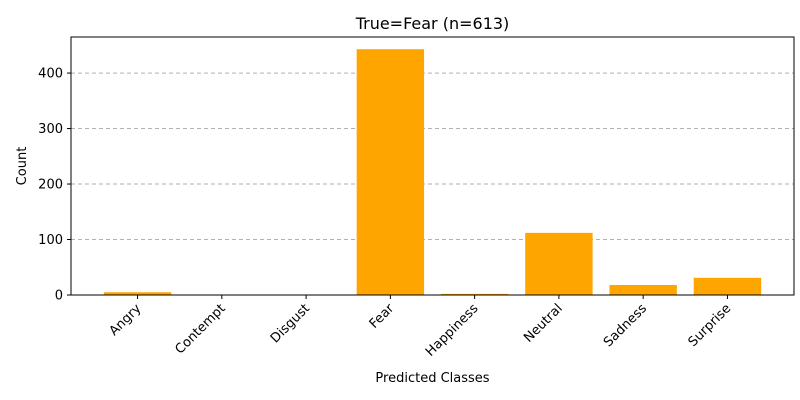 The width and height of the screenshot is (800, 400). I want to click on x-tick-label: Fear, so click(382, 316).